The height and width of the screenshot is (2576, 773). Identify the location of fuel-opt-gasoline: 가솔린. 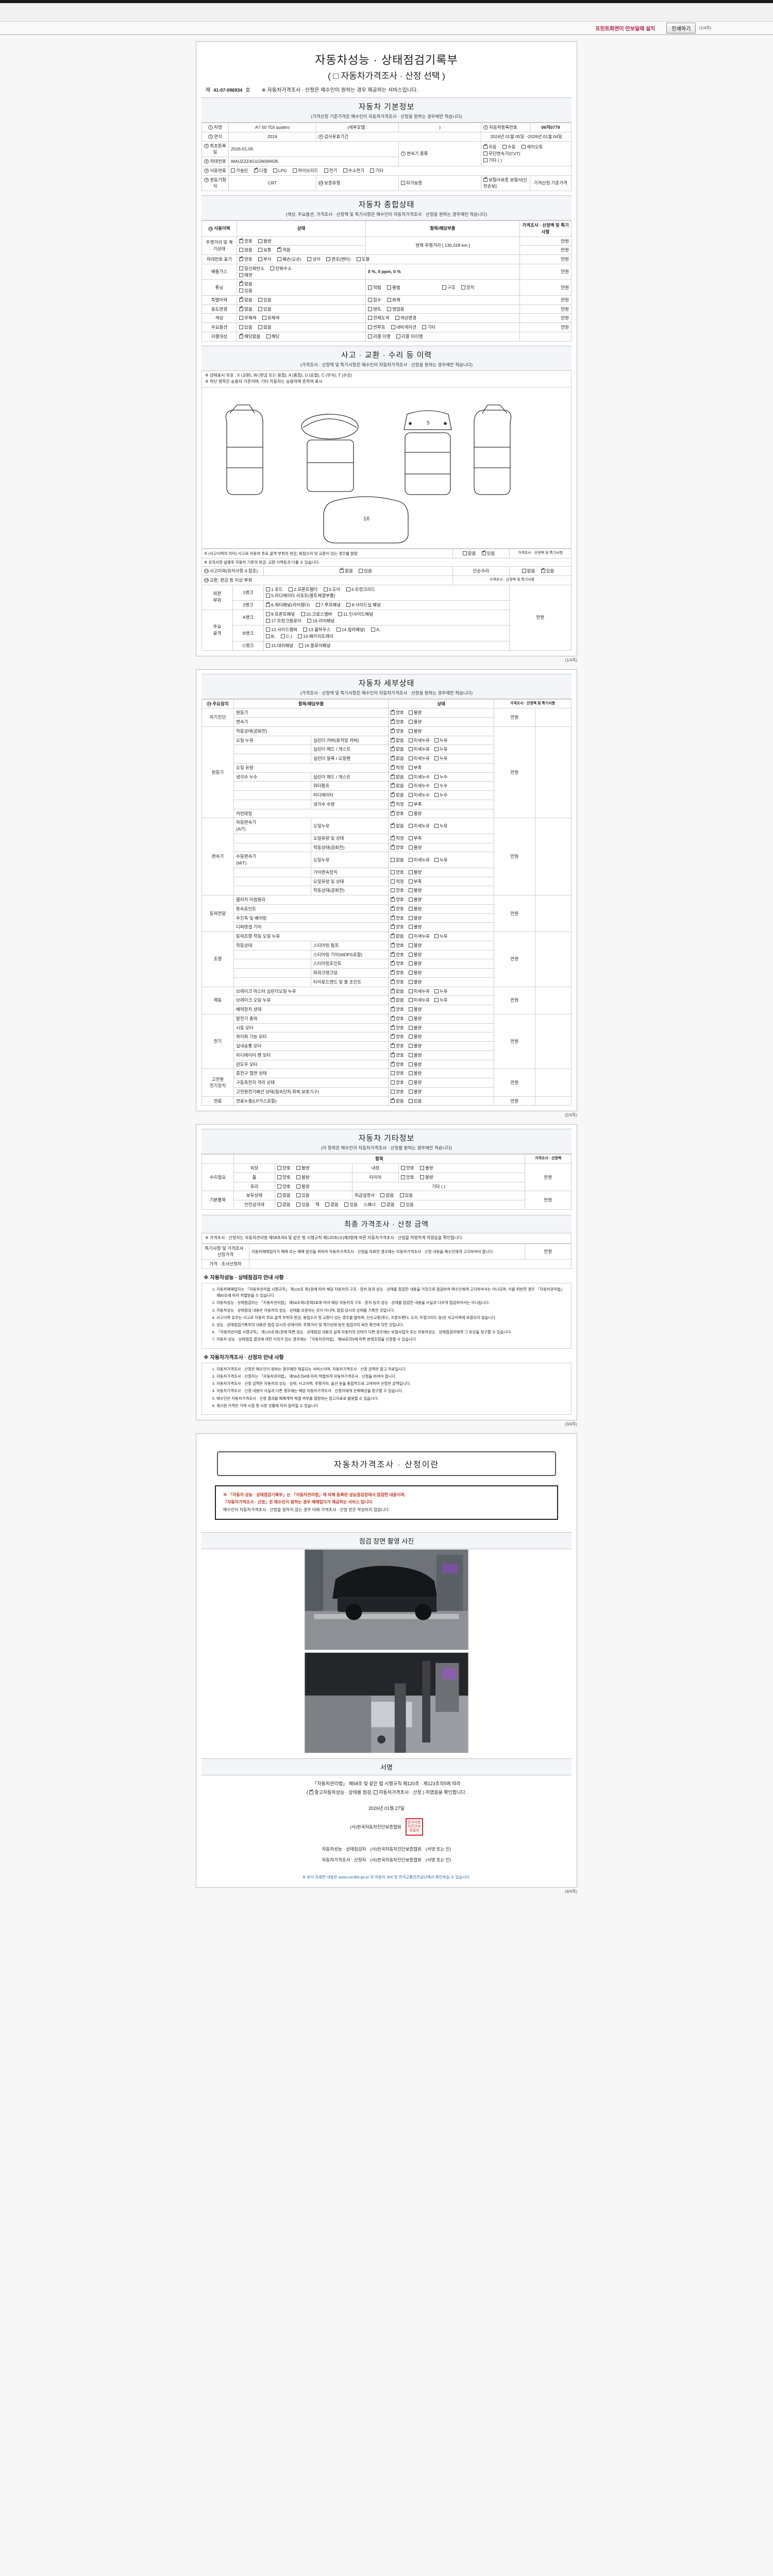
(239, 170).